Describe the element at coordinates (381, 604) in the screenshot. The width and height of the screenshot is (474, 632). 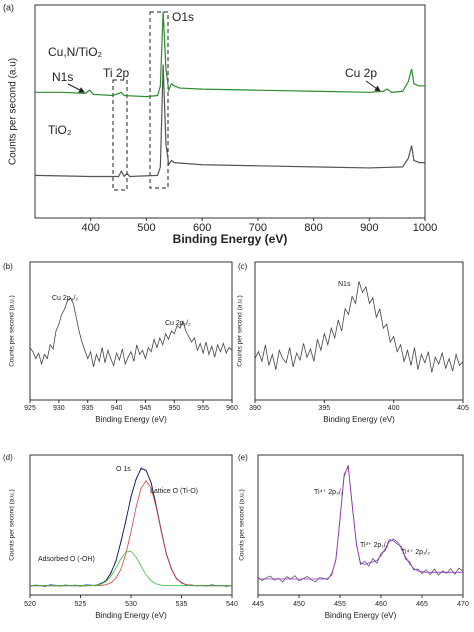
I see `x-tick-label: 460` at that location.